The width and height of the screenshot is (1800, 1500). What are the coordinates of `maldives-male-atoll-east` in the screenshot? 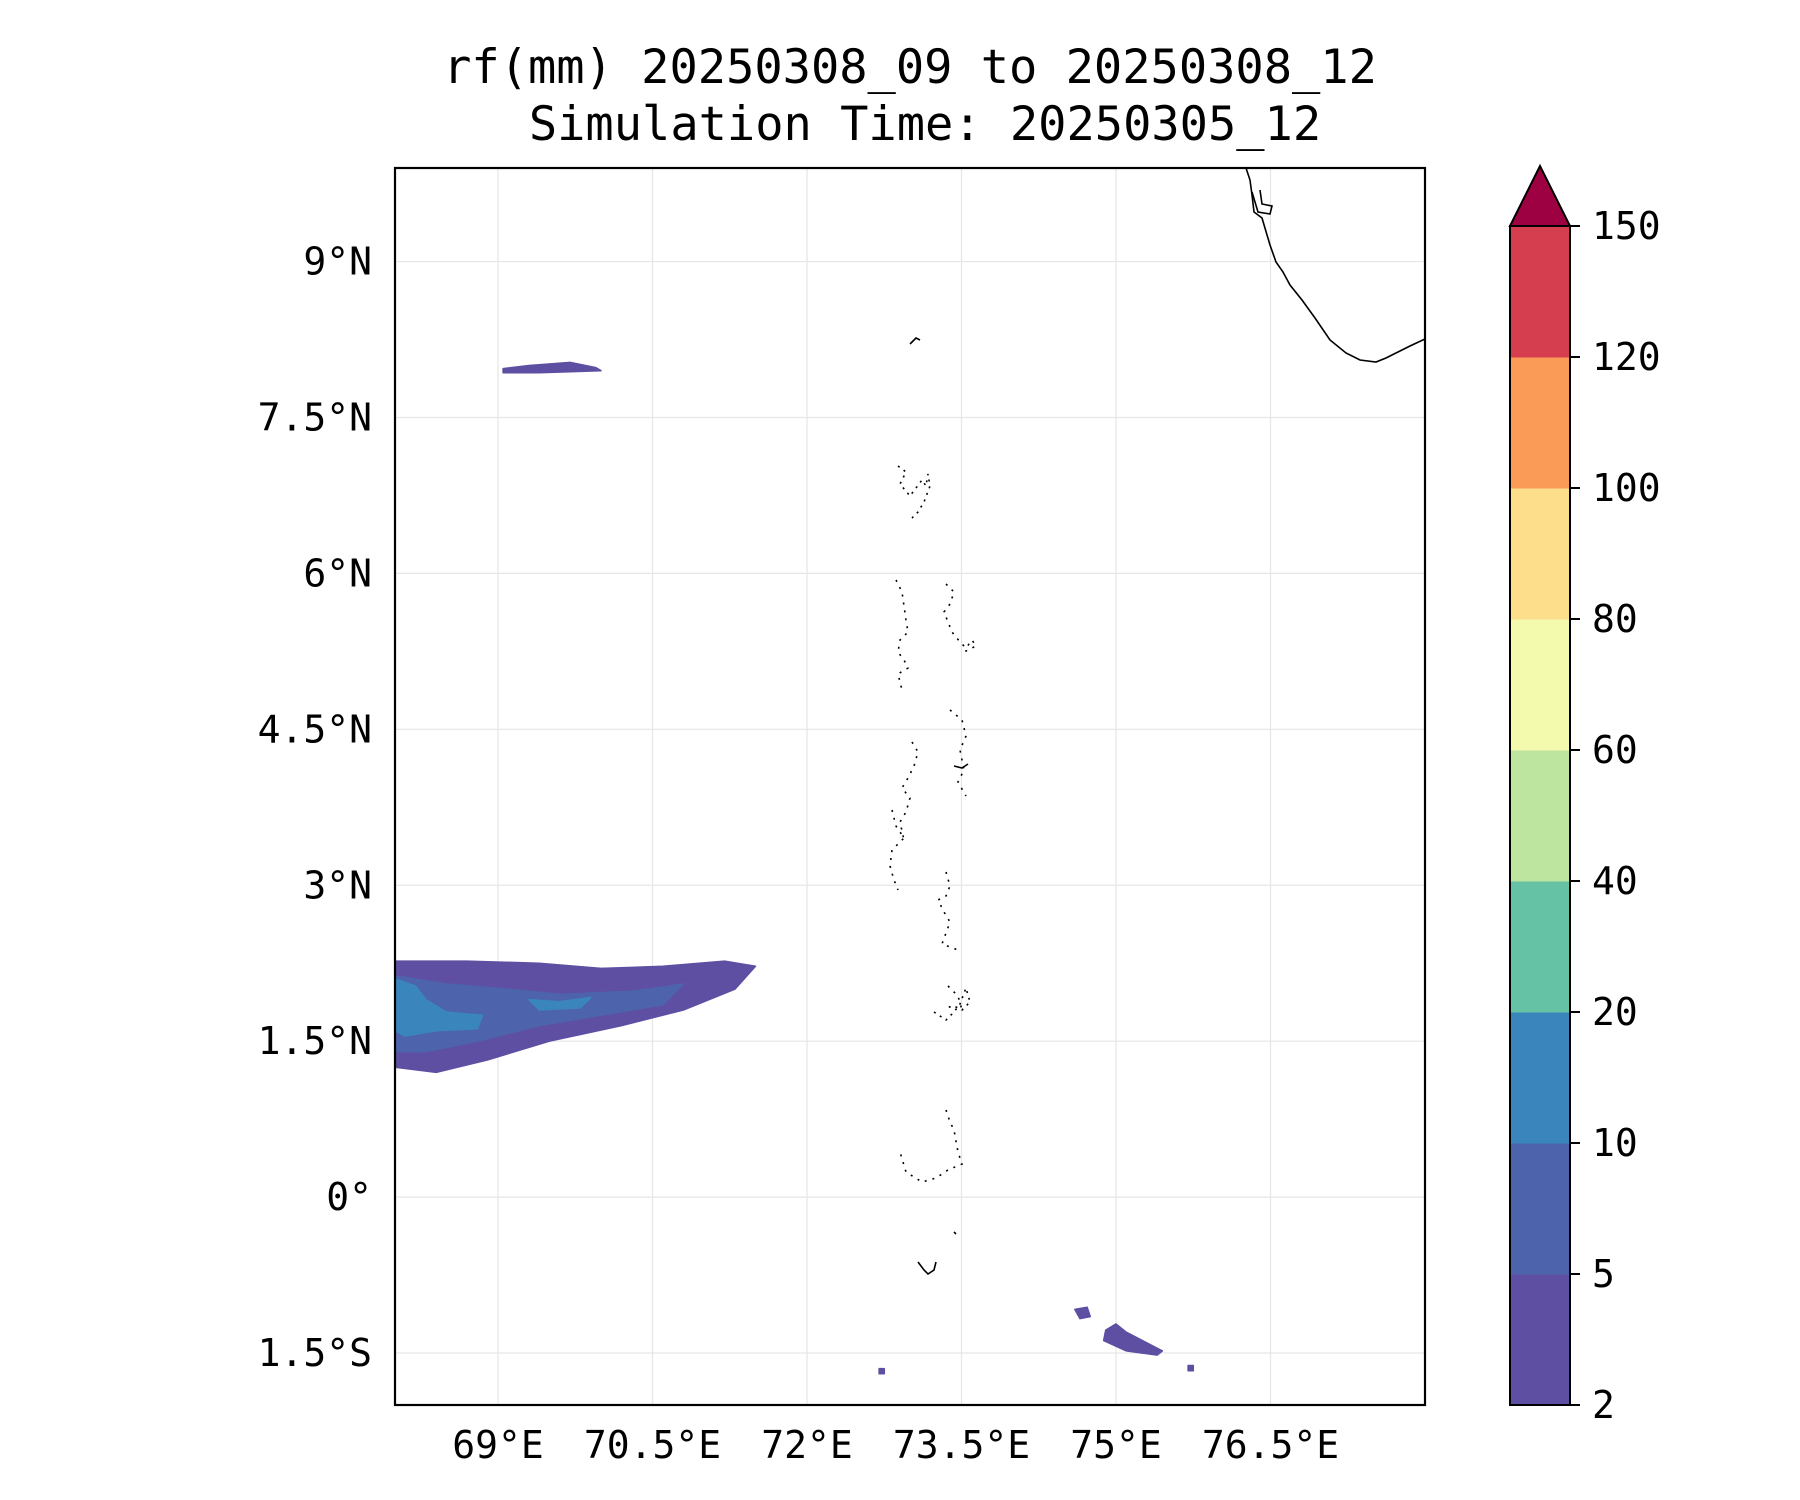 It's located at (958, 753).